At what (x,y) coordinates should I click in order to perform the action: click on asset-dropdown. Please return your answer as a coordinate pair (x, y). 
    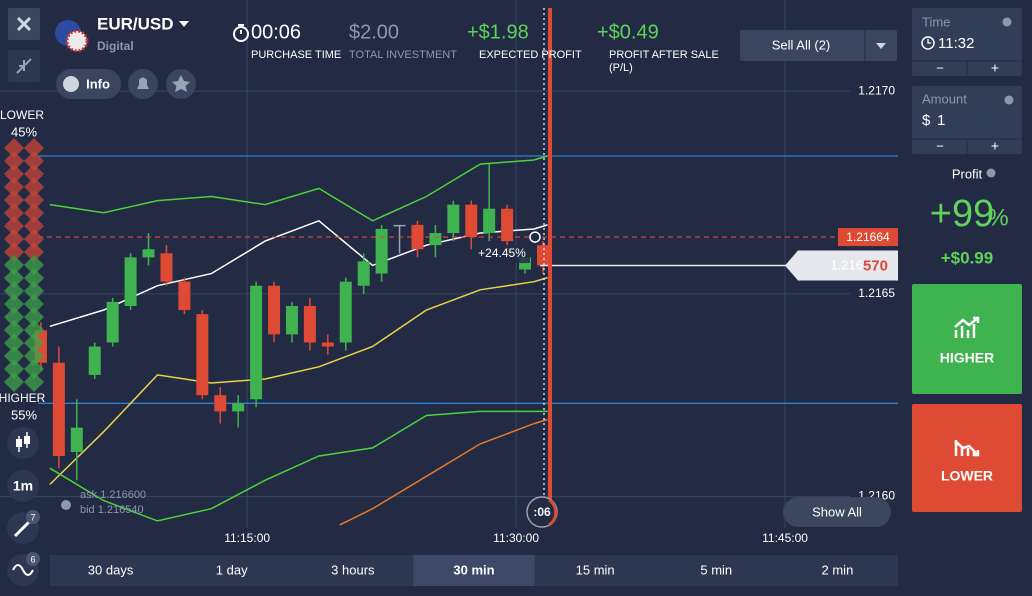
    Looking at the image, I should click on (184, 24).